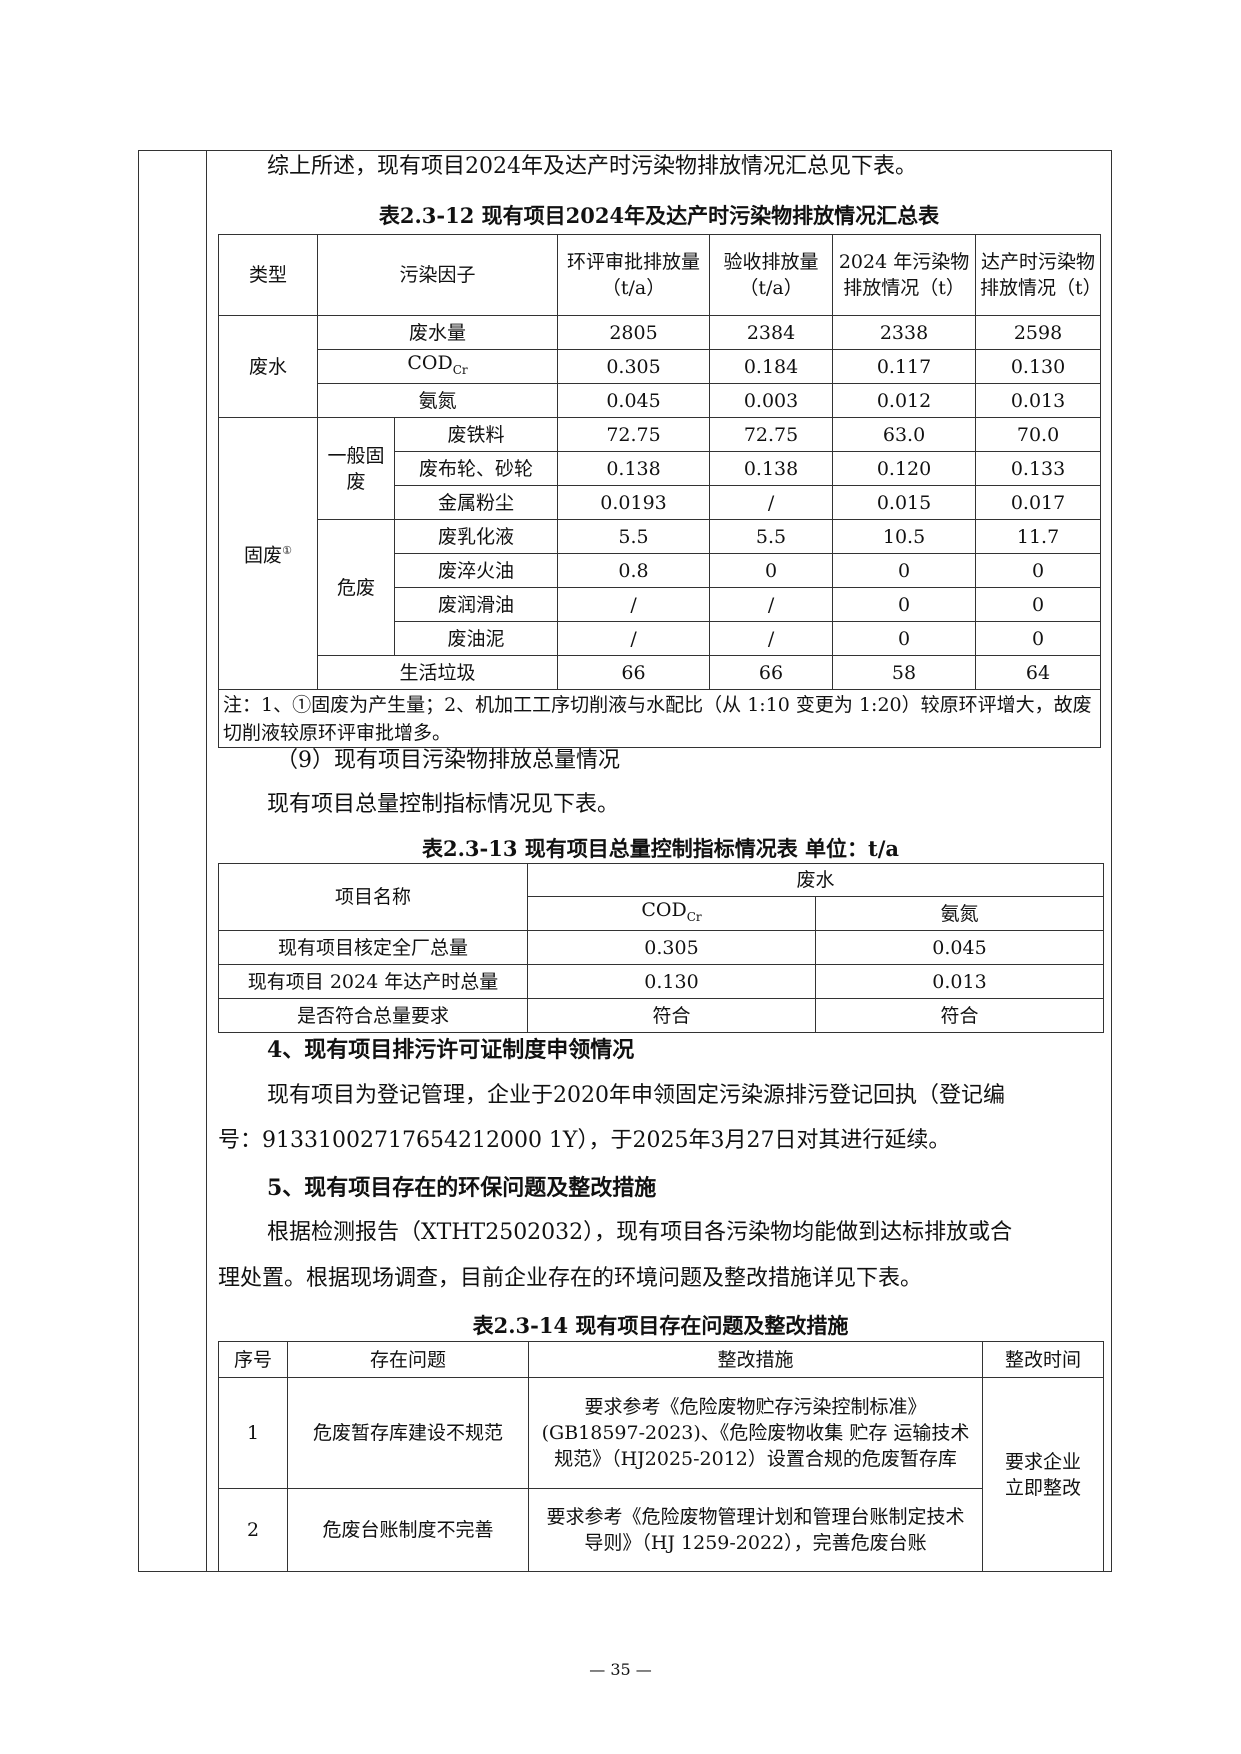 This screenshot has width=1241, height=1754. Describe the element at coordinates (460, 369) in the screenshot. I see `factor-subscript: Cr` at that location.